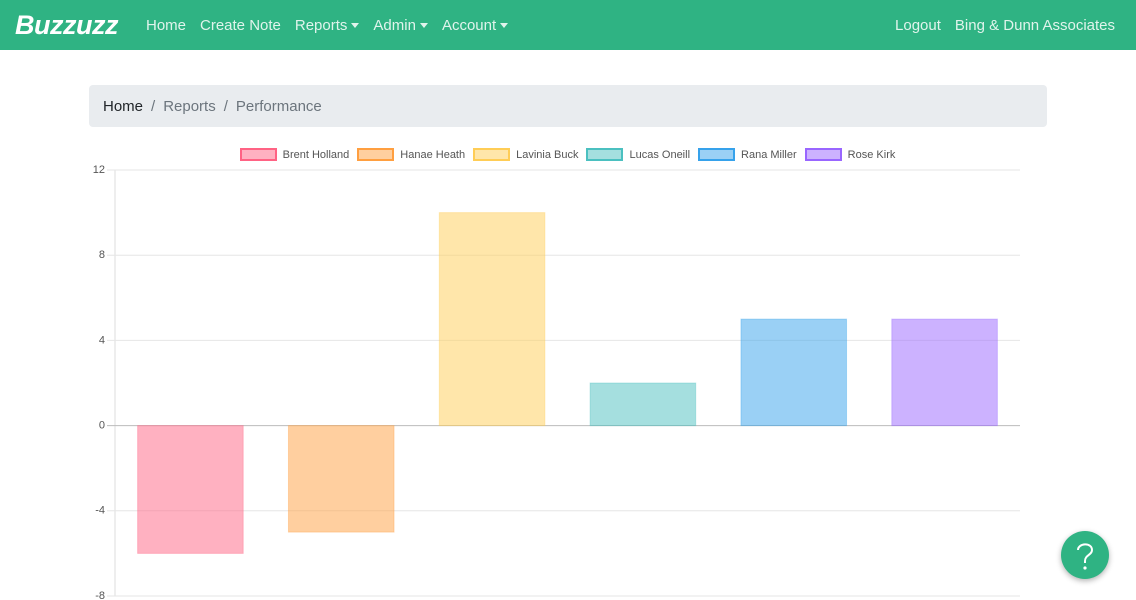  I want to click on legend-item: Hanae Heath, so click(411, 154).